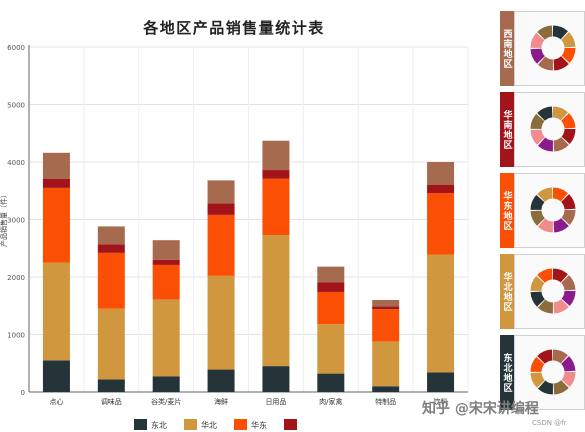 The width and height of the screenshot is (585, 432). Describe the element at coordinates (385, 401) in the screenshot. I see `x-tick-label: 特制品` at that location.